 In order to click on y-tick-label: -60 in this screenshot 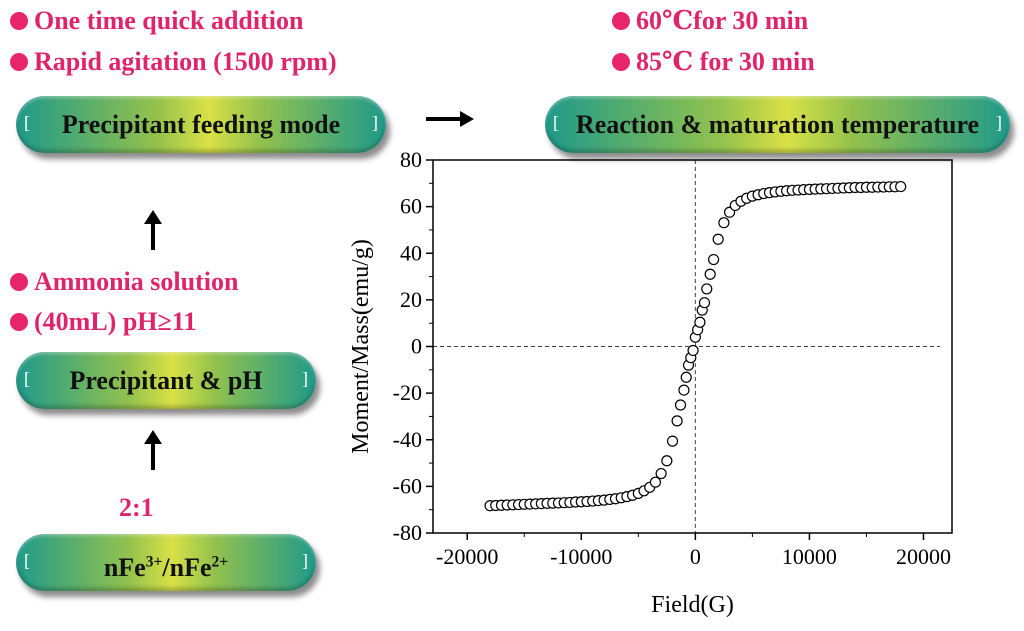, I will do `click(407, 485)`.